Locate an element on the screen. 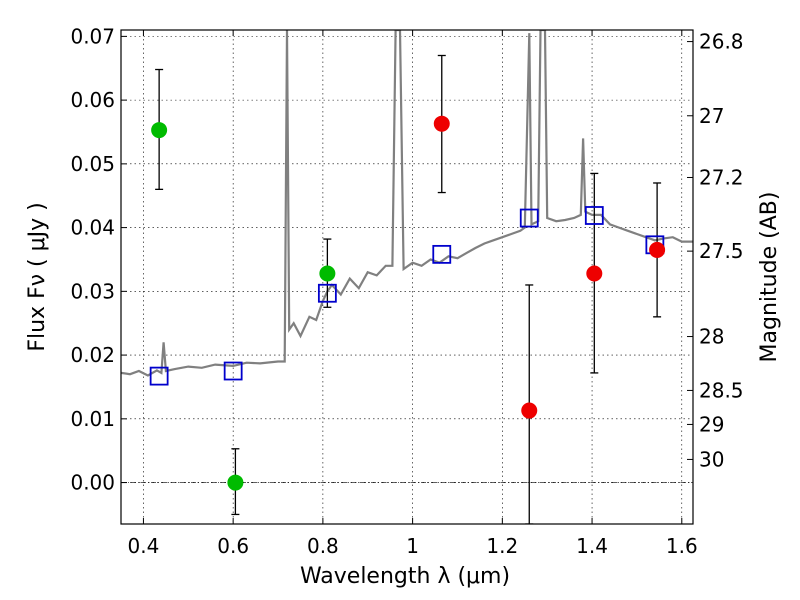  y-tick-label: 0.03 is located at coordinates (92, 291).